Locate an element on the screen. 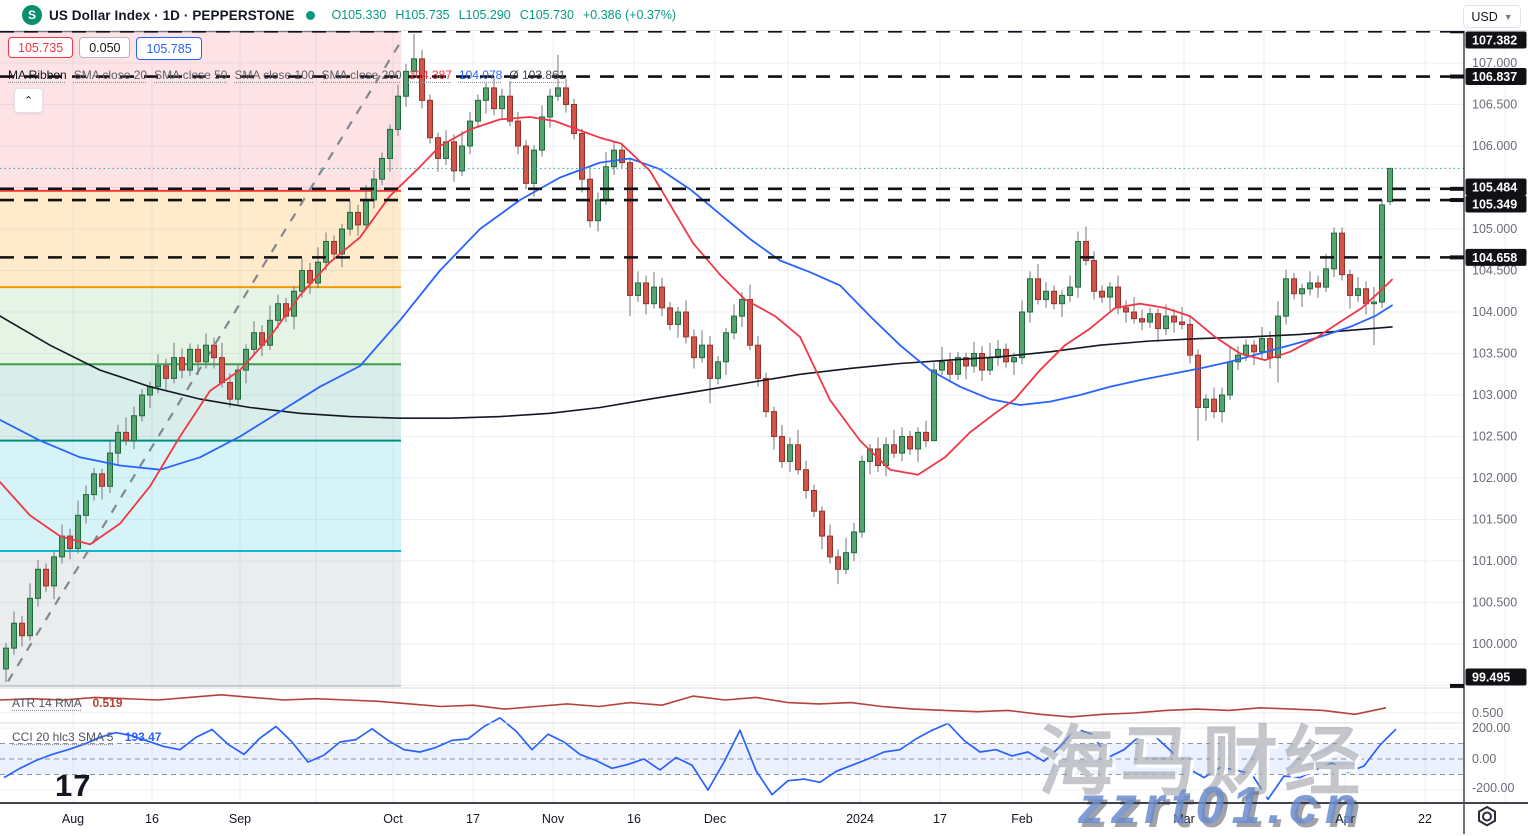 Image resolution: width=1528 pixels, height=836 pixels. stop-price-label: 105.735 is located at coordinates (41, 47).